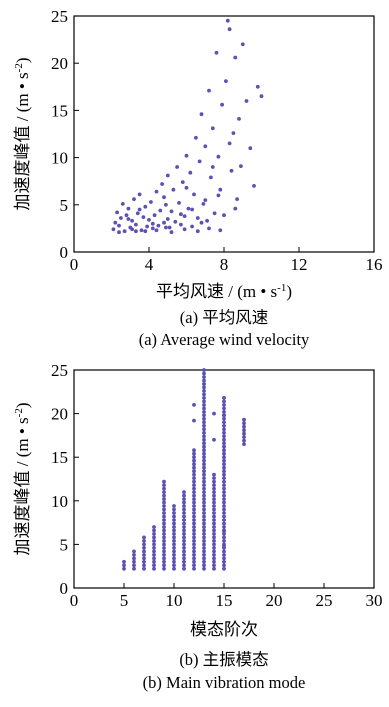 The image size is (389, 707). I want to click on ytick-label-a: 20, so click(59, 63).